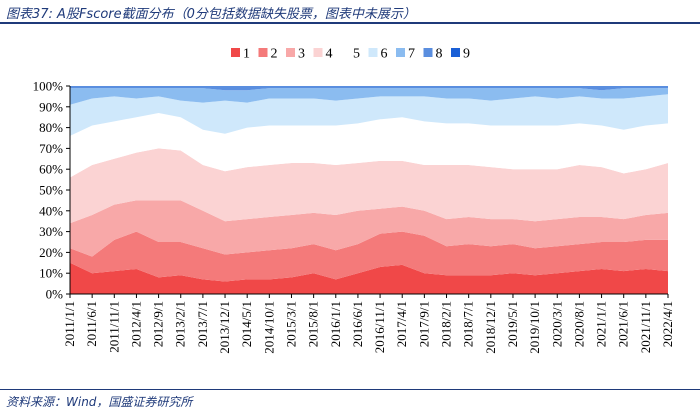 The height and width of the screenshot is (415, 700). What do you see at coordinates (379, 327) in the screenshot?
I see `x-tick-label: 2016/11/1` at bounding box center [379, 327].